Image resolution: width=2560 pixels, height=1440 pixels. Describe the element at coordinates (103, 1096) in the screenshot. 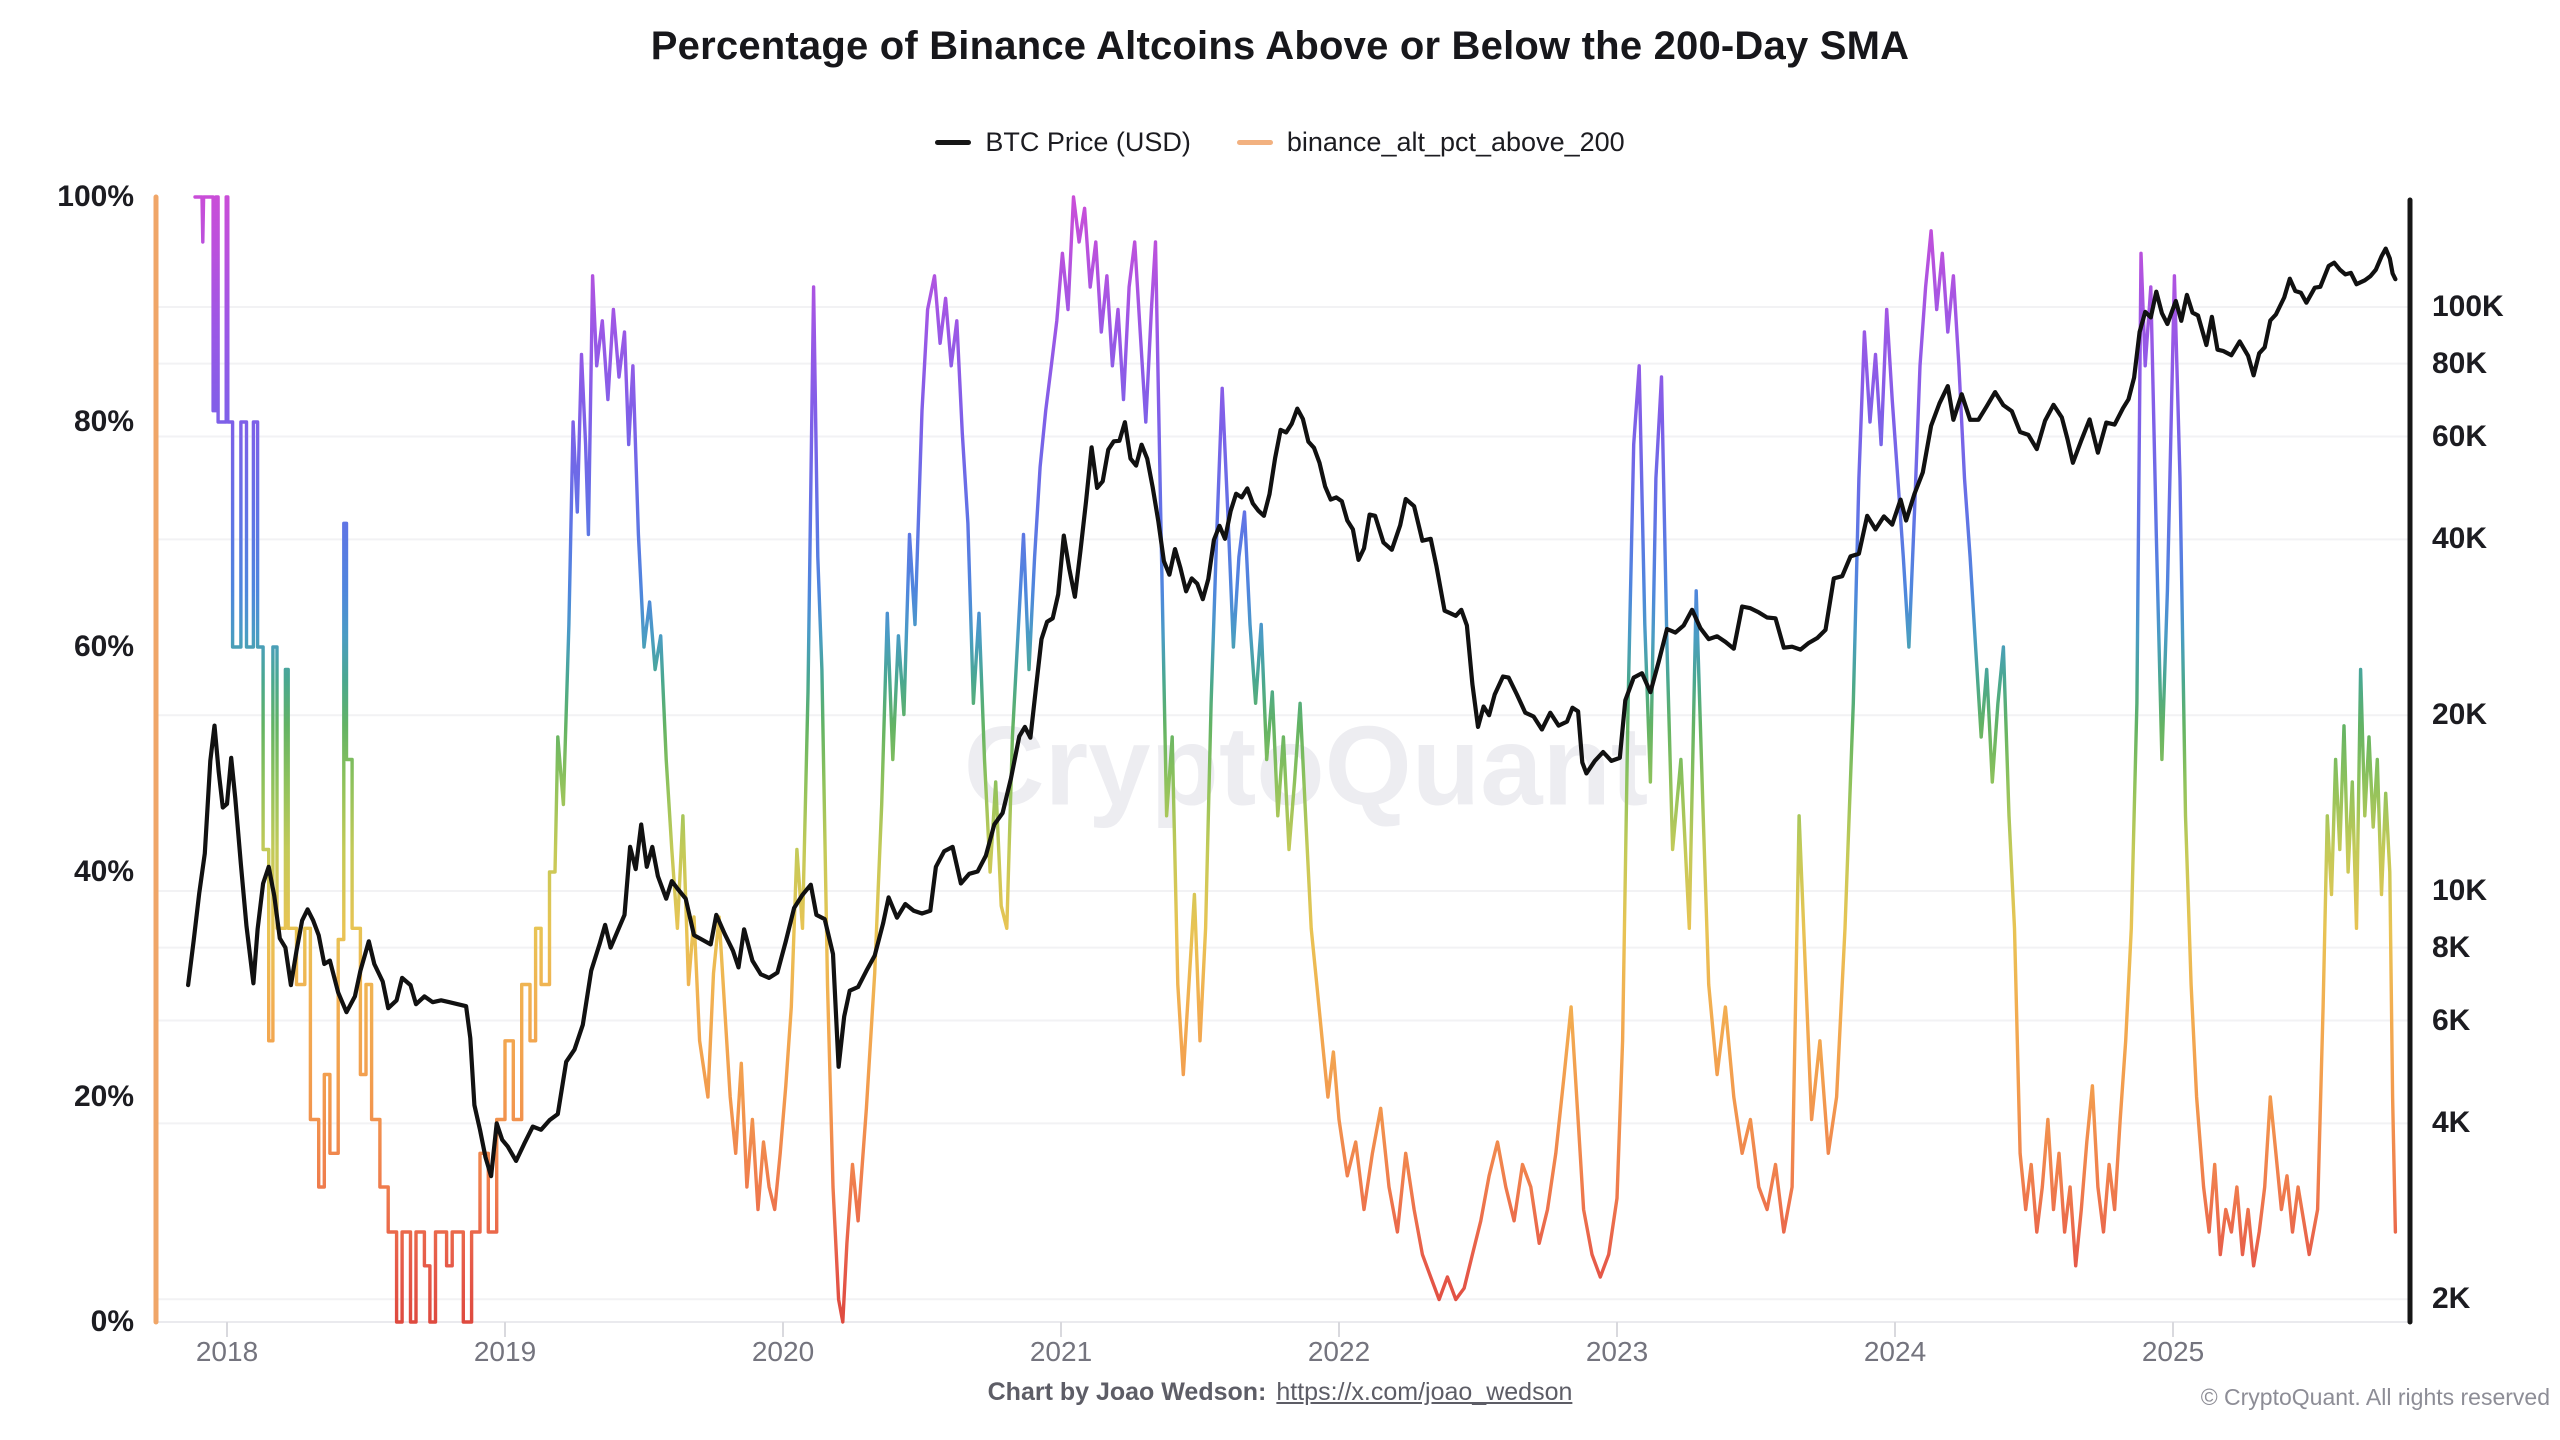

I see `y-axis-left-tick-label: 20%` at that location.